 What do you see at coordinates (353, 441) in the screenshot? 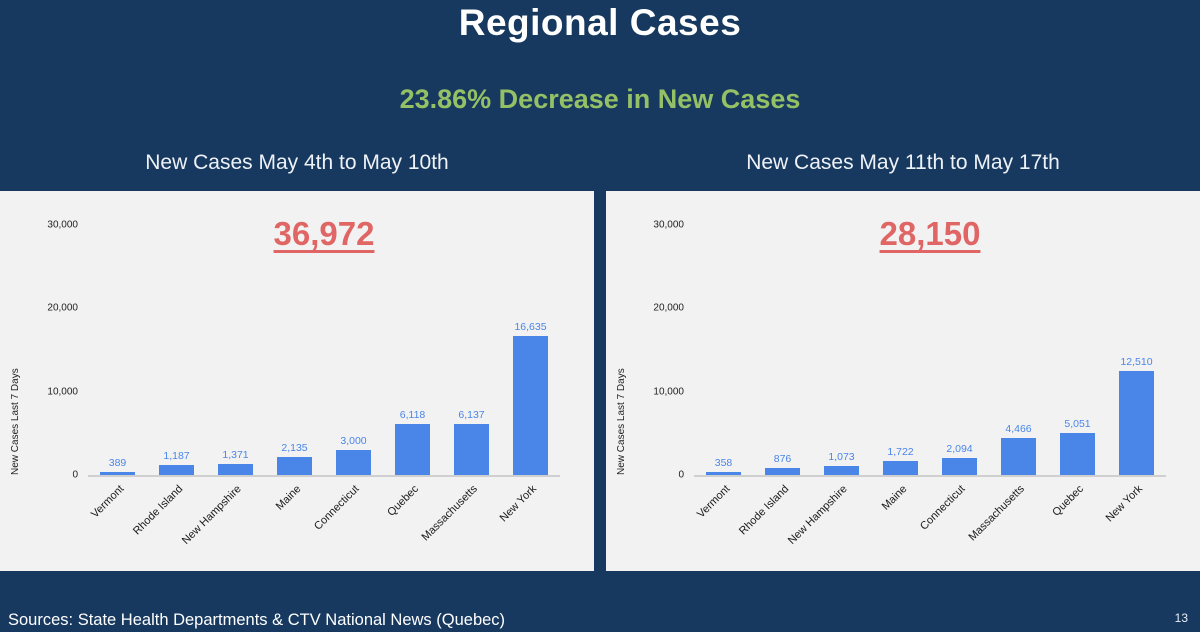
I see `bar-value-label: 3,000` at bounding box center [353, 441].